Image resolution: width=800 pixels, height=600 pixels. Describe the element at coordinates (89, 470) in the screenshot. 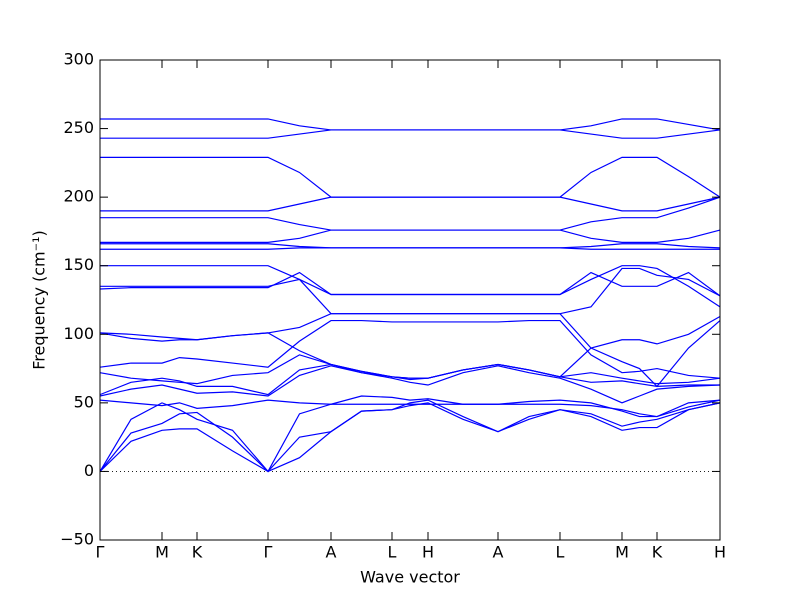

I see `y-tick-label: 0` at that location.